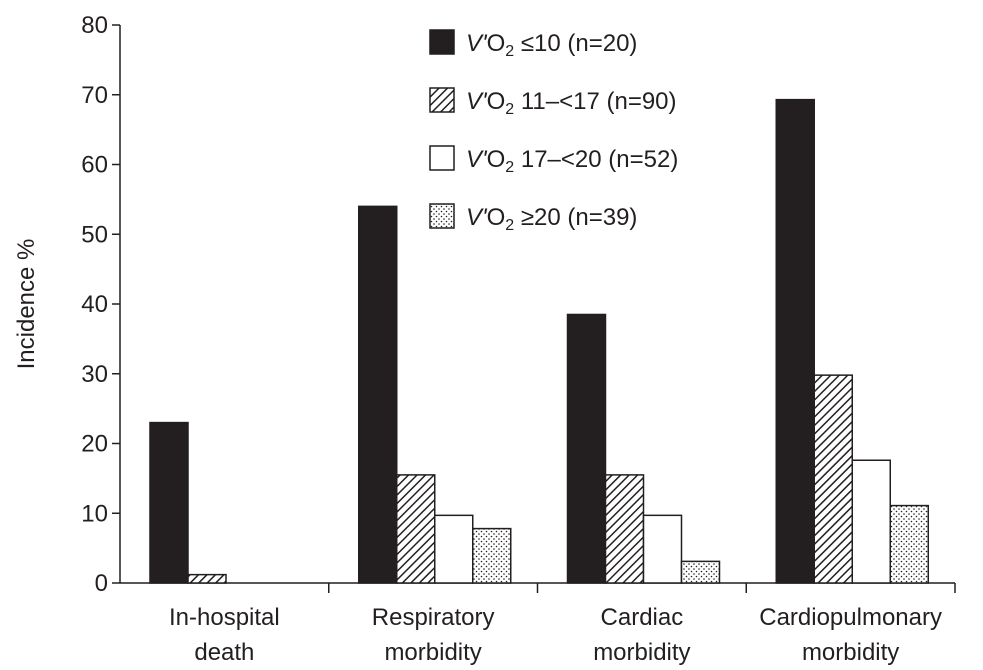 This screenshot has height=670, width=983. What do you see at coordinates (595, 101) in the screenshot?
I see `legend-rest: 11–<17 (n=90)` at bounding box center [595, 101].